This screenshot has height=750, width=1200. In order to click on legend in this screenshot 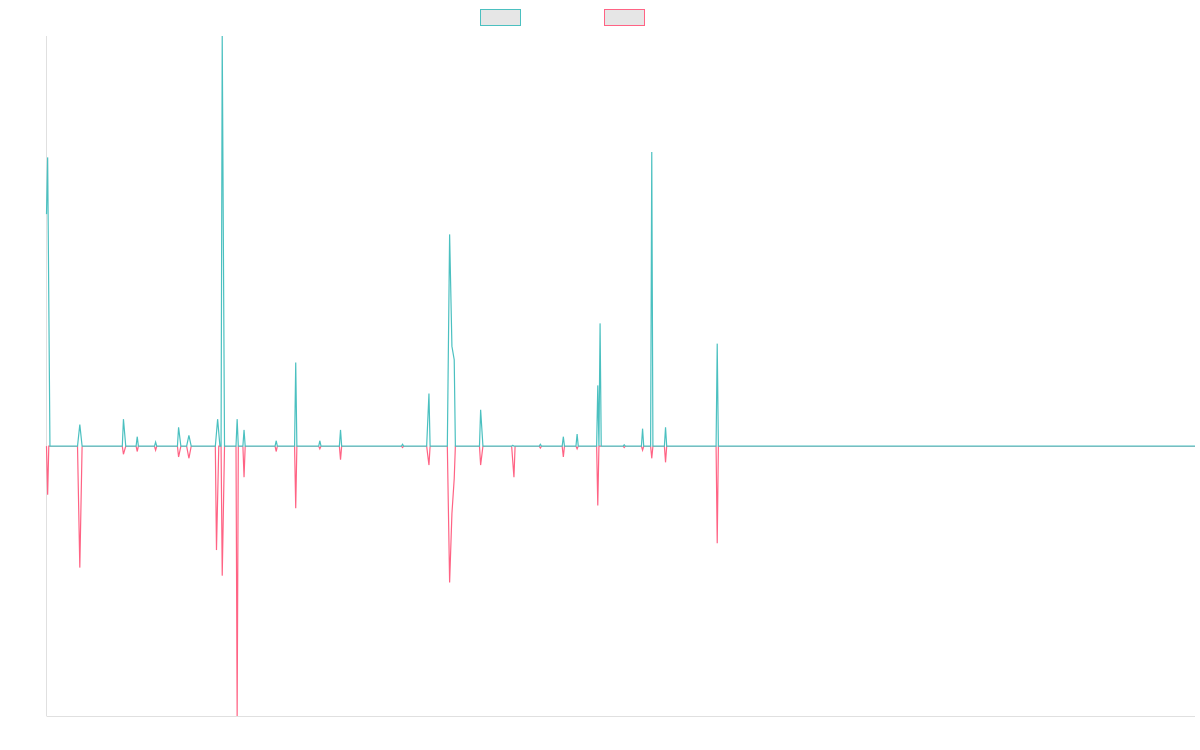, I will do `click(562, 17)`.